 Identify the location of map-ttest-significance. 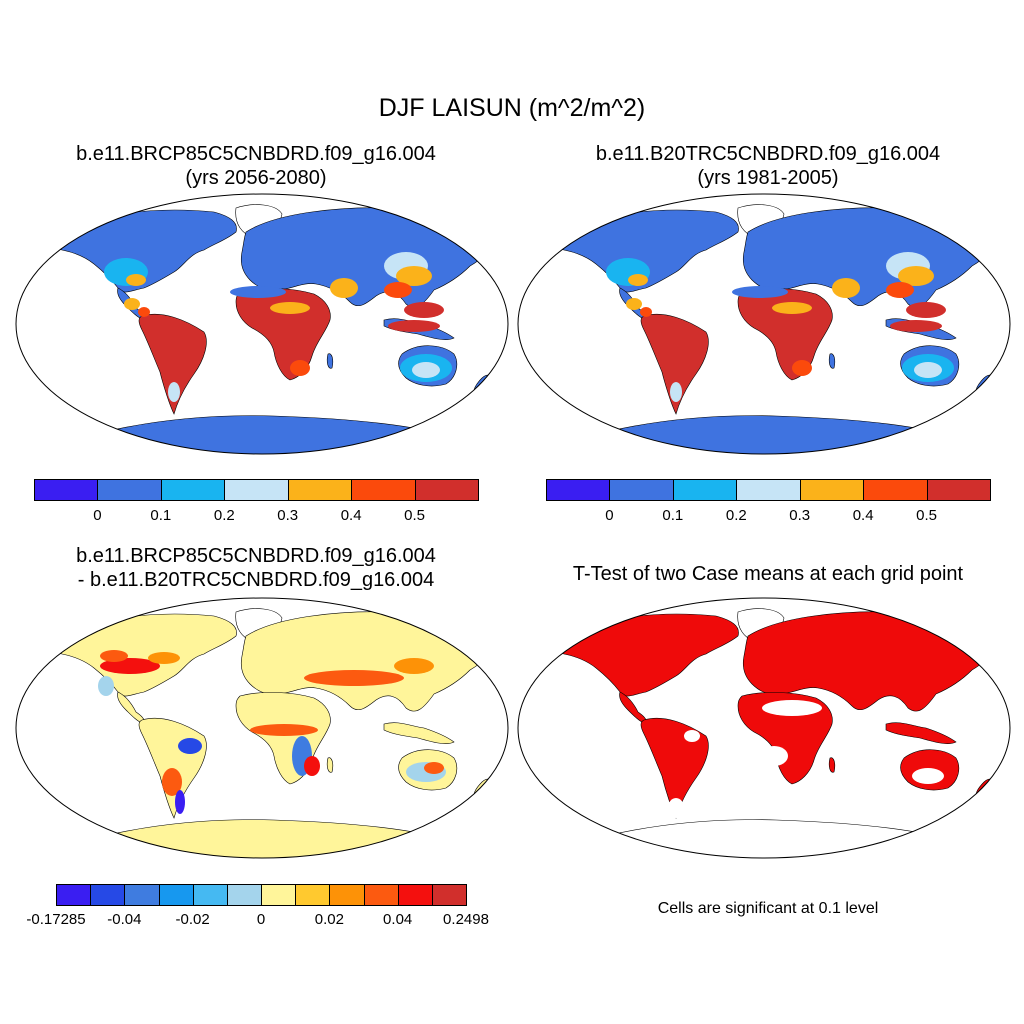
(764, 728).